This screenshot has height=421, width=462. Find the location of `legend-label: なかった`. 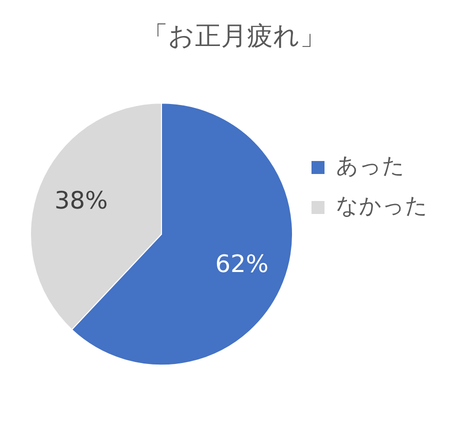

legend-label: なかった is located at coordinates (382, 207).